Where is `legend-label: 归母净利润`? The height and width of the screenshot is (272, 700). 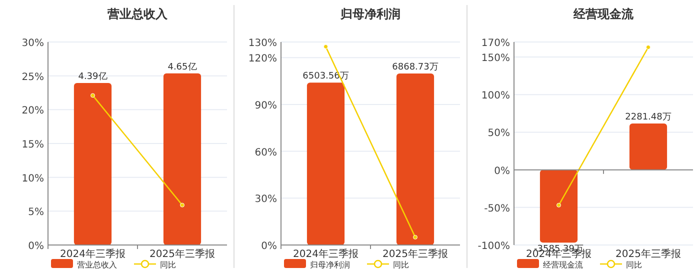
legend-label: 归母净利润 is located at coordinates (330, 265).